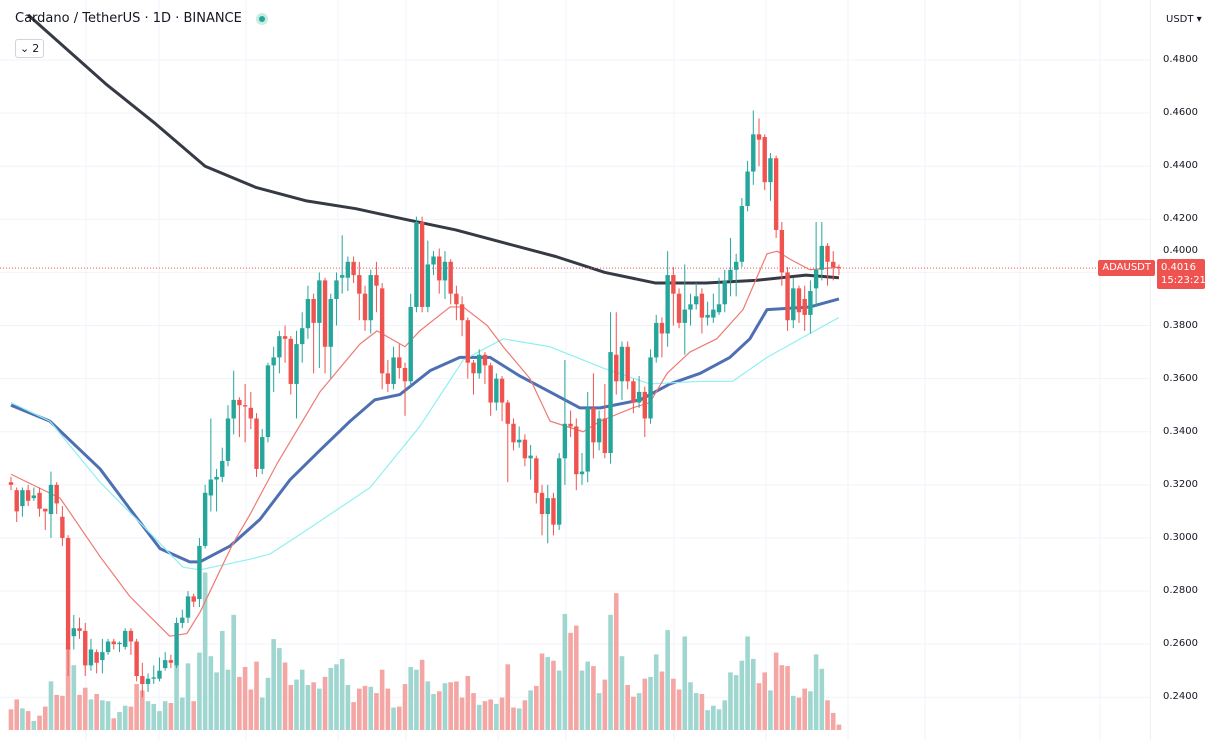 Image resolution: width=1220 pixels, height=740 pixels. What do you see at coordinates (1180, 113) in the screenshot?
I see `price-tick-label: 0.4600` at bounding box center [1180, 113].